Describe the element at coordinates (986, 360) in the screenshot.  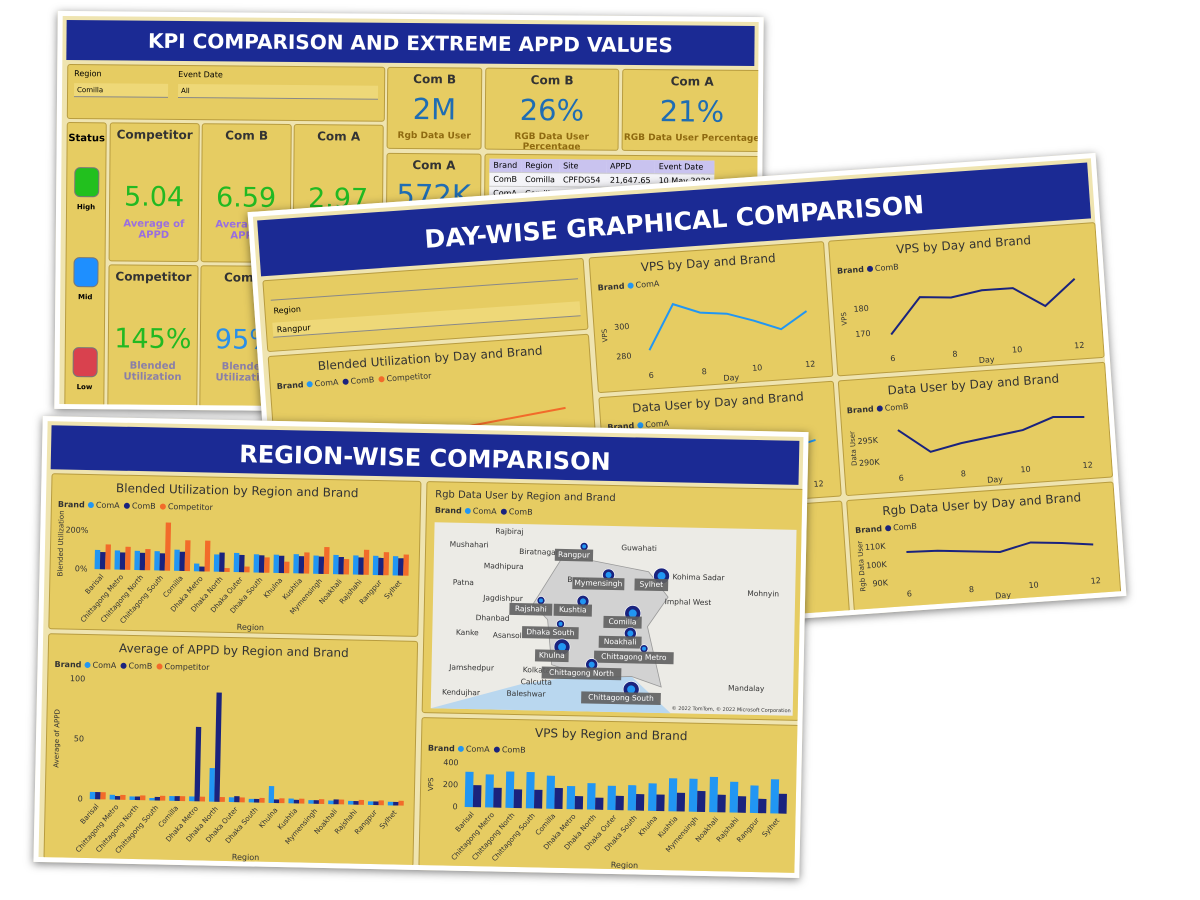
I see `x-axis-label: Day` at that location.